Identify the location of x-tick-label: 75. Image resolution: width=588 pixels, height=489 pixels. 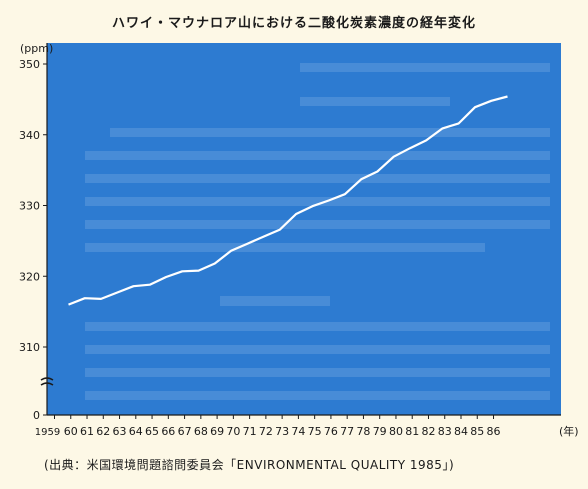
(315, 431).